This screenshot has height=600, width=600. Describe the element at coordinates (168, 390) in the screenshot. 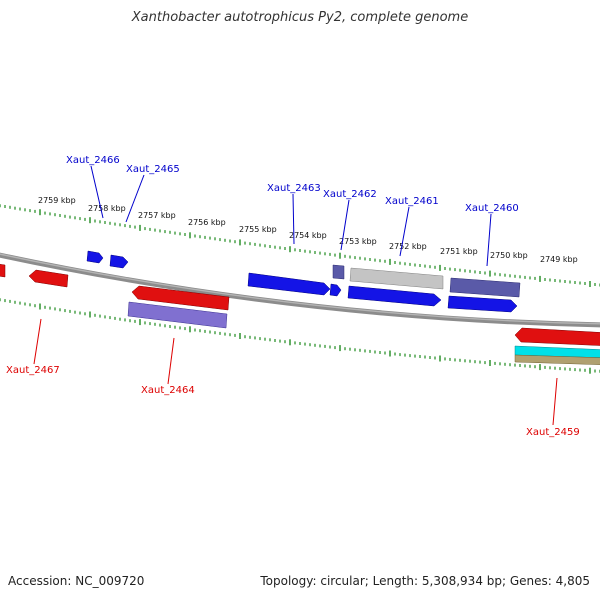

I see `gene-label-xaut-2464: Xaut_2464` at that location.